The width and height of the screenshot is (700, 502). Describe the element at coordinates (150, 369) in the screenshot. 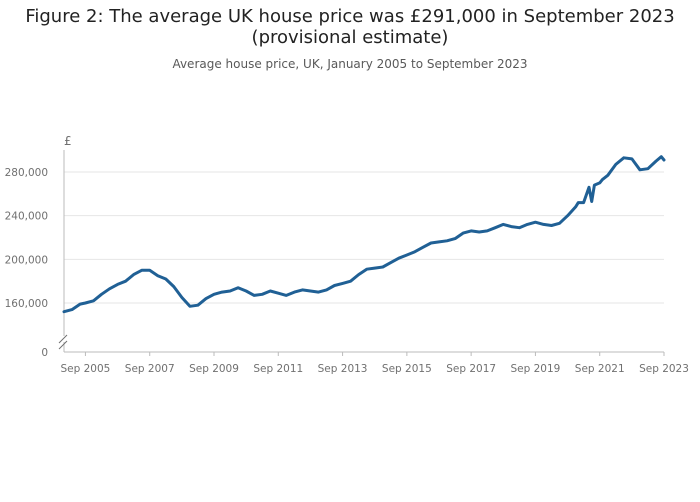

I see `x-tick-label: Sep 2007` at that location.